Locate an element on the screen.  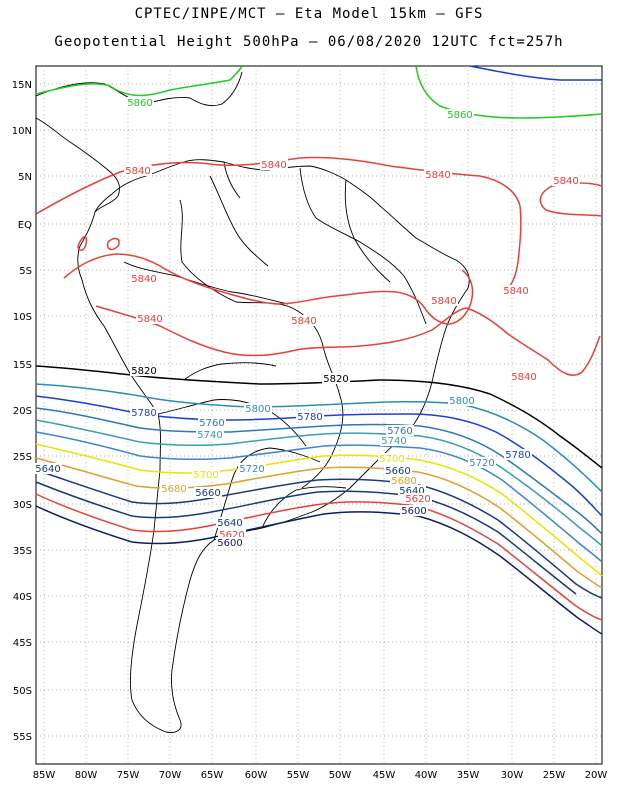
longitude-tick-label: 65W is located at coordinates (212, 775).